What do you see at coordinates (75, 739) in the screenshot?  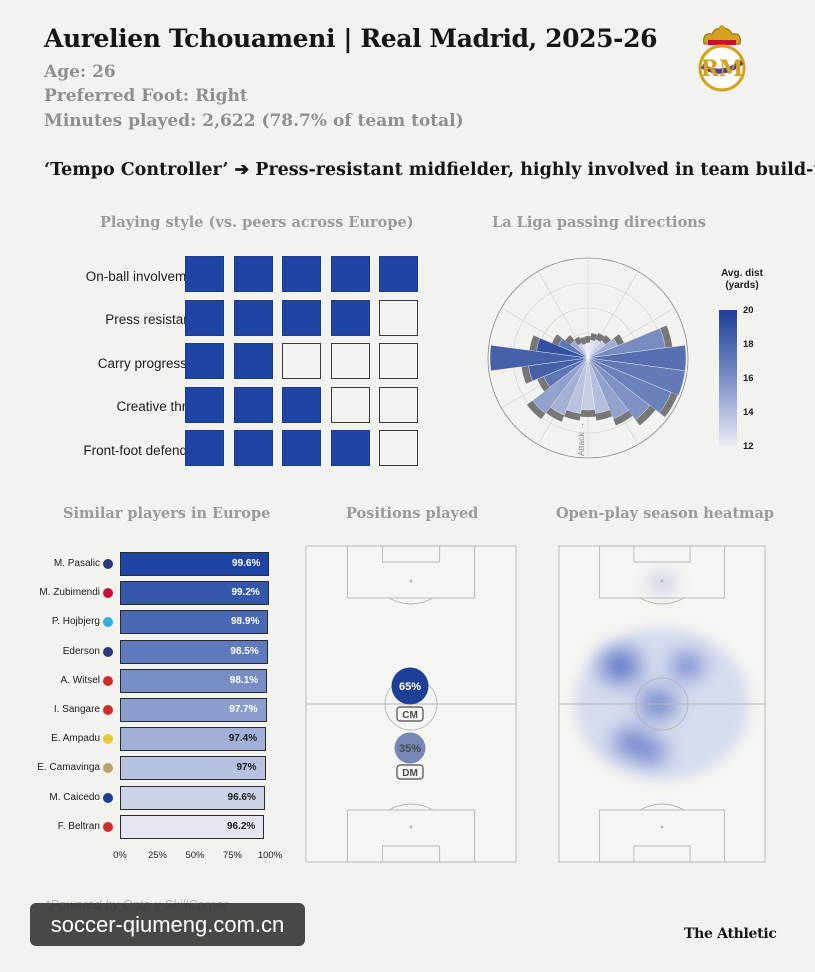 I see `similar-player-name: E. Ampadu` at bounding box center [75, 739].